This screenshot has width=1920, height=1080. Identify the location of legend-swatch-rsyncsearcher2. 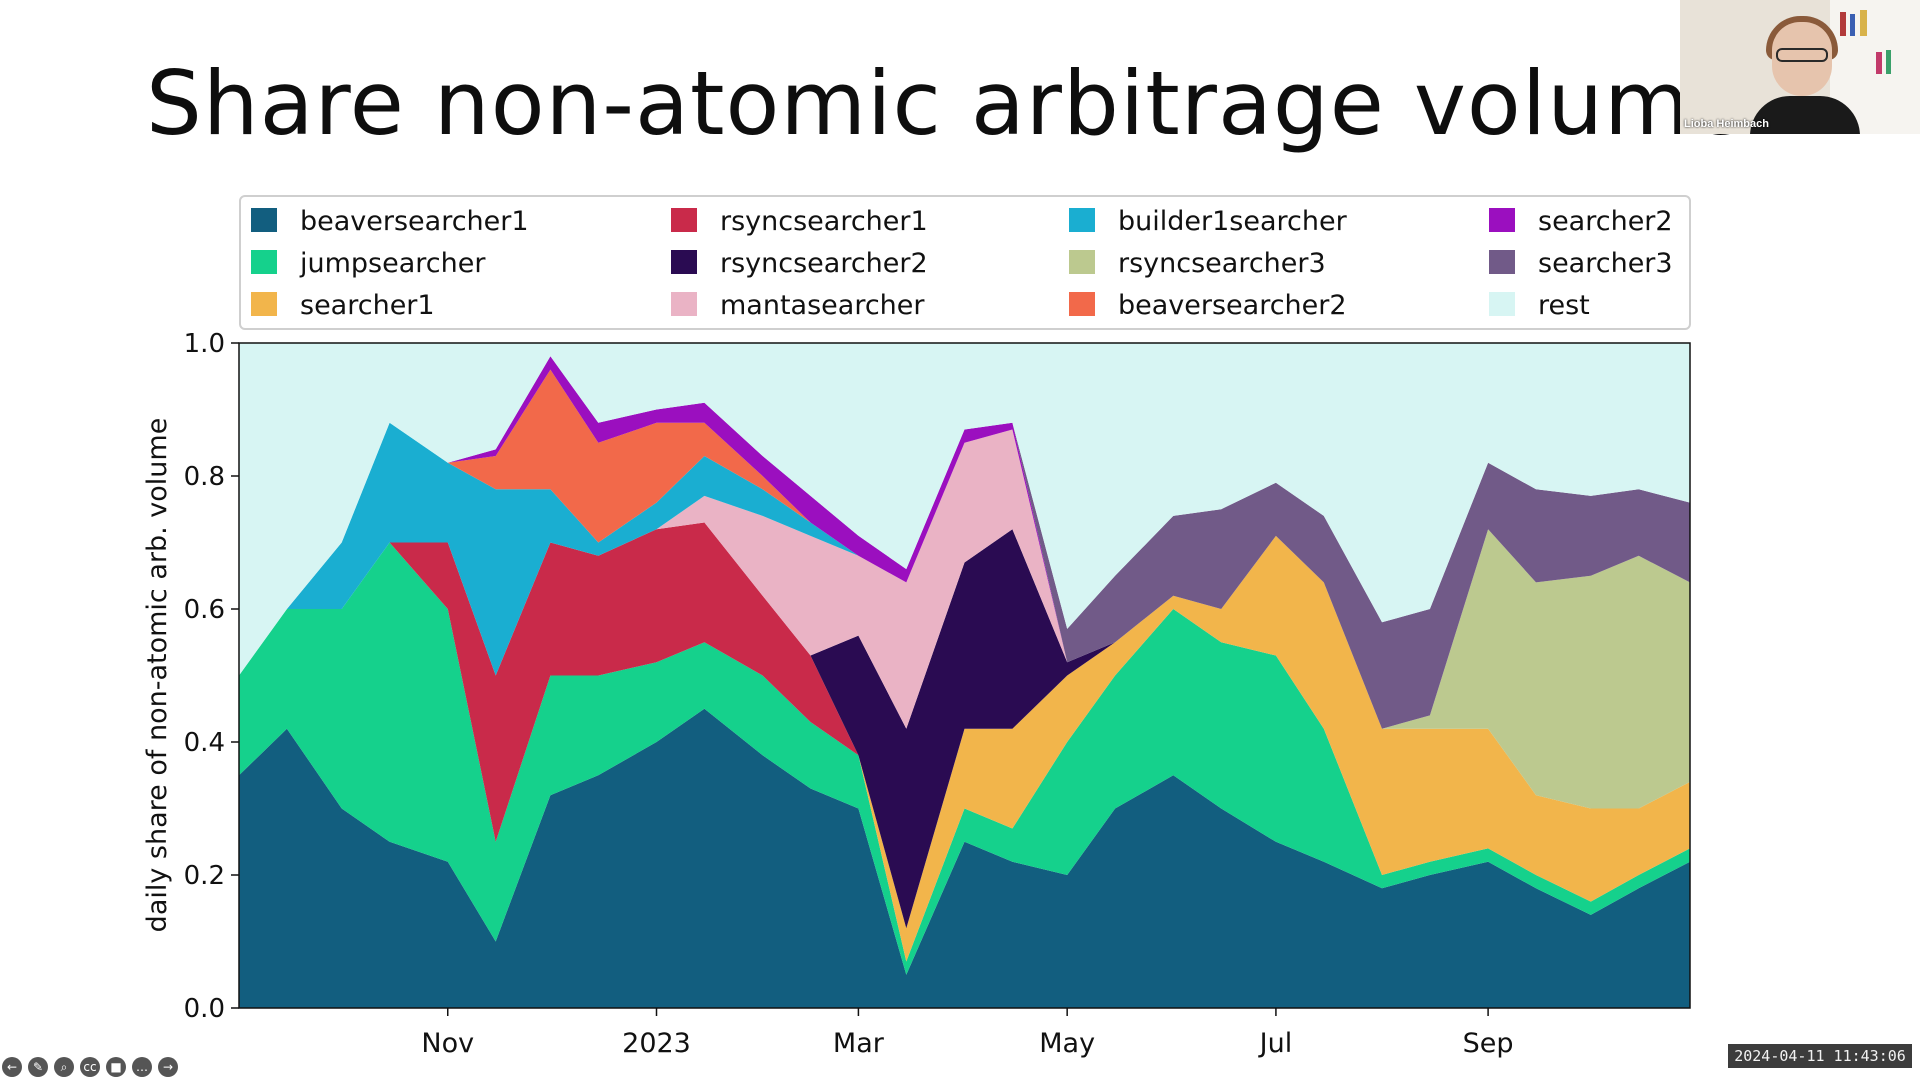
(684, 262).